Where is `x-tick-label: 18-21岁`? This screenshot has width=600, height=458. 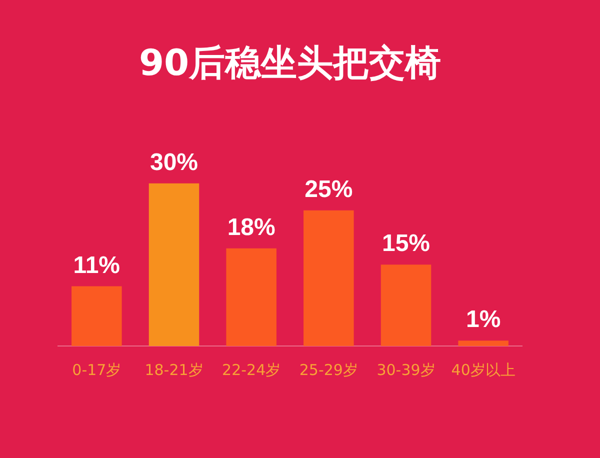
x-tick-label: 18-21岁 is located at coordinates (174, 369).